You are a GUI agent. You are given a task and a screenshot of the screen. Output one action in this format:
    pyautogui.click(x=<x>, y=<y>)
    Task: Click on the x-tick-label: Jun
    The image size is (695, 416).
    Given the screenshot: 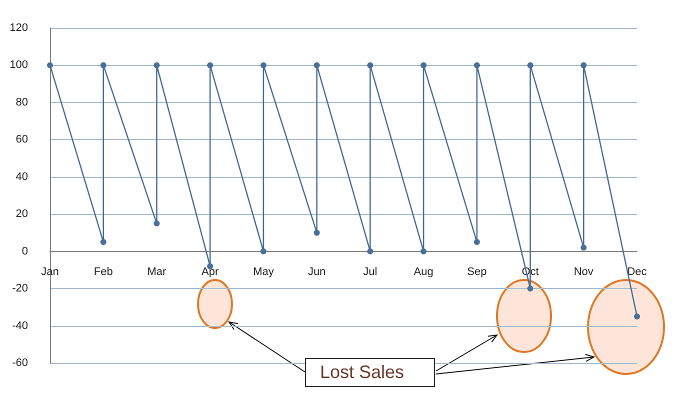 What is the action you would take?
    pyautogui.click(x=317, y=272)
    